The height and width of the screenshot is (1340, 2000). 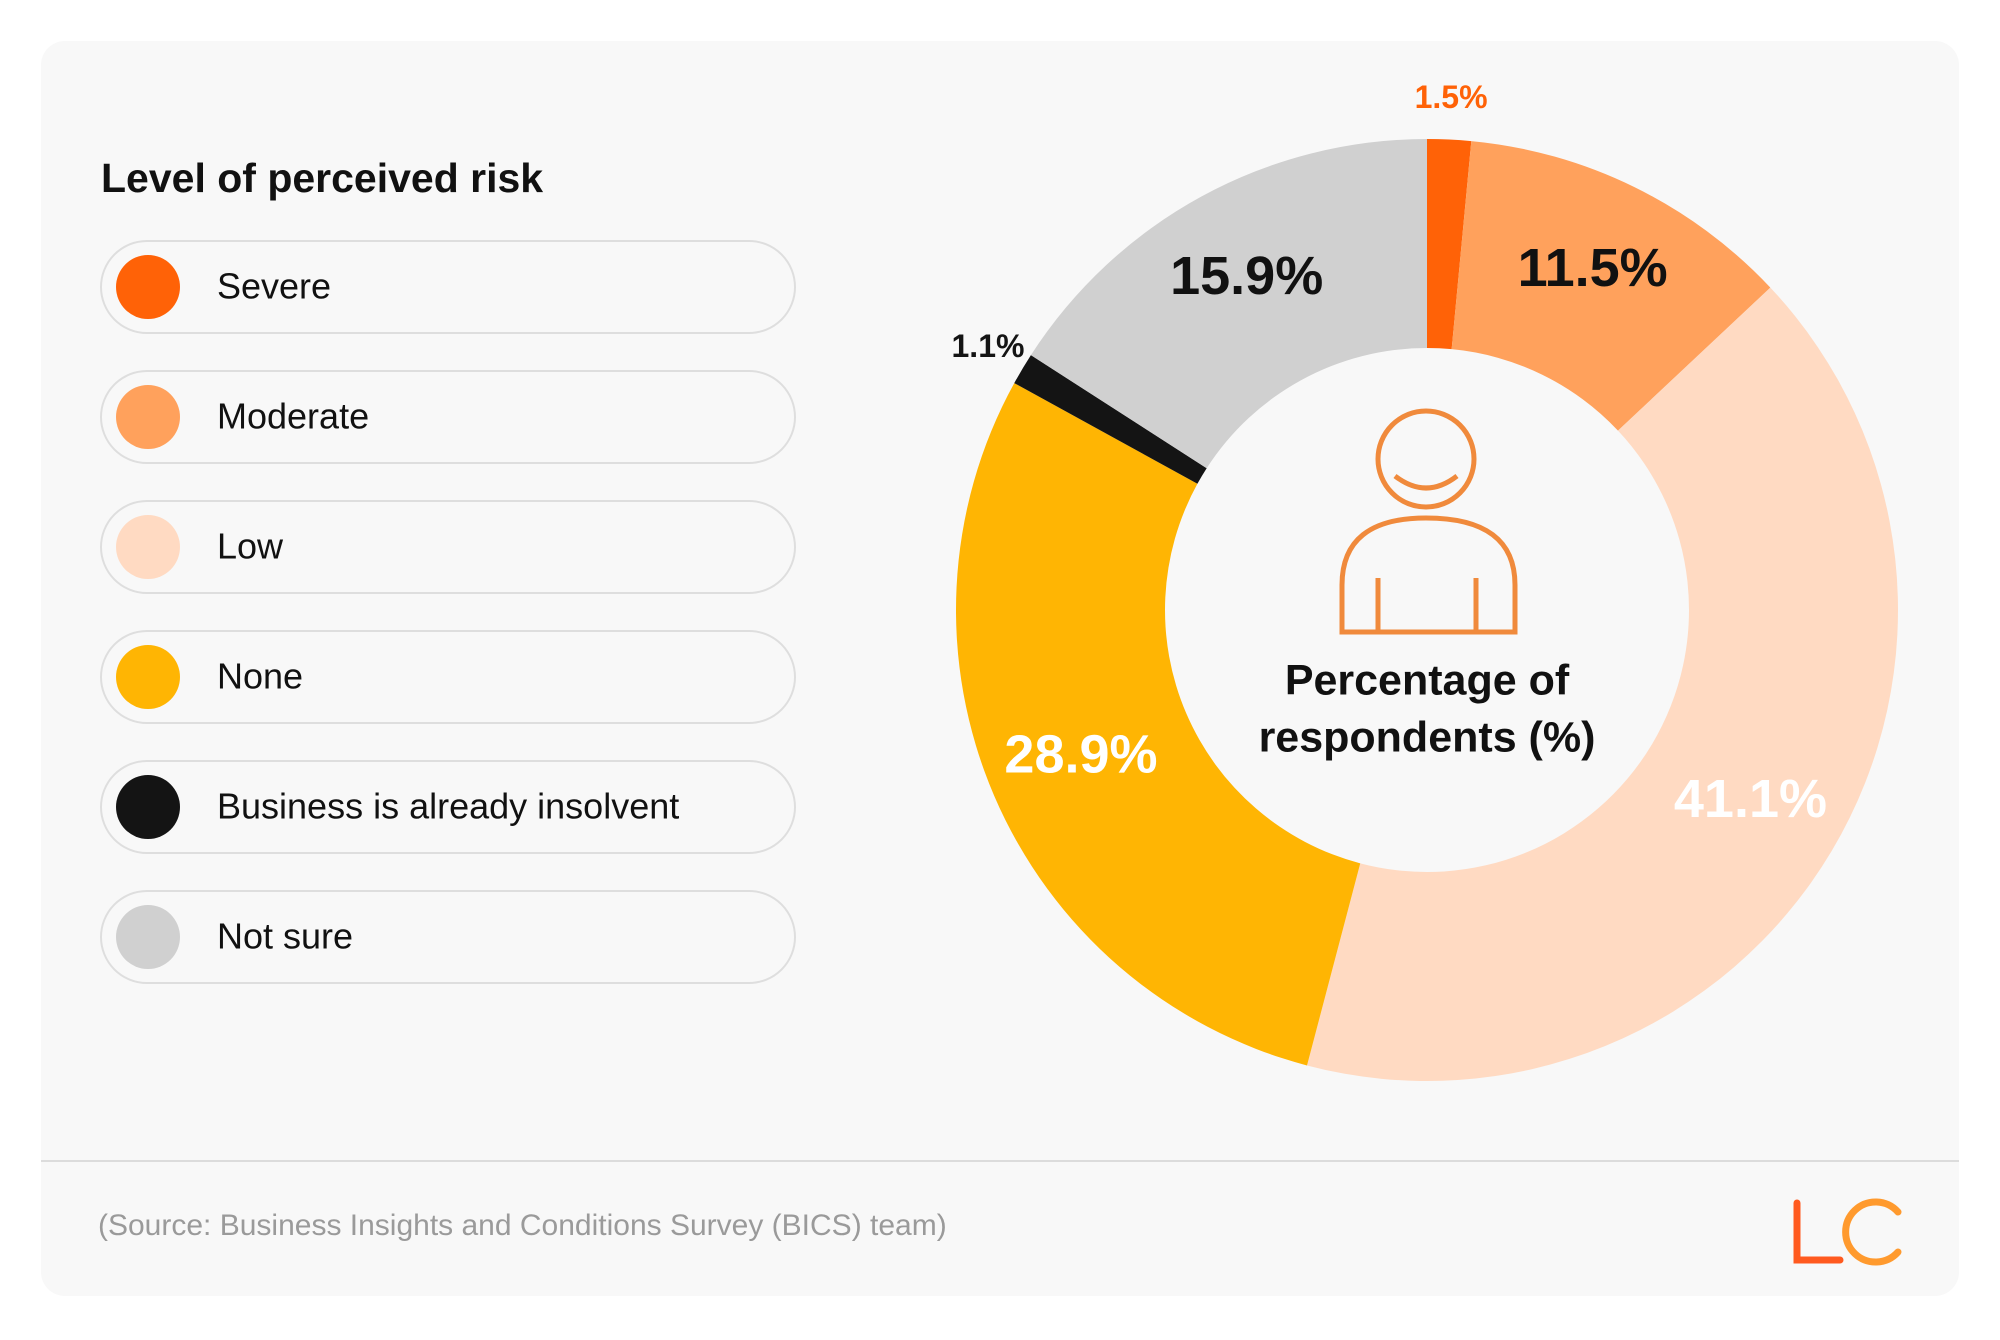 I want to click on legend-label: Low, so click(x=250, y=546).